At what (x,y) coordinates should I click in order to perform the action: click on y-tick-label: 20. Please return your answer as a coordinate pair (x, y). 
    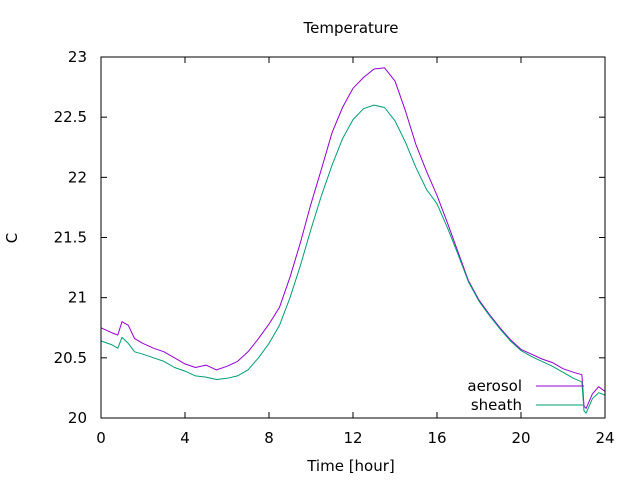
    Looking at the image, I should click on (77, 418).